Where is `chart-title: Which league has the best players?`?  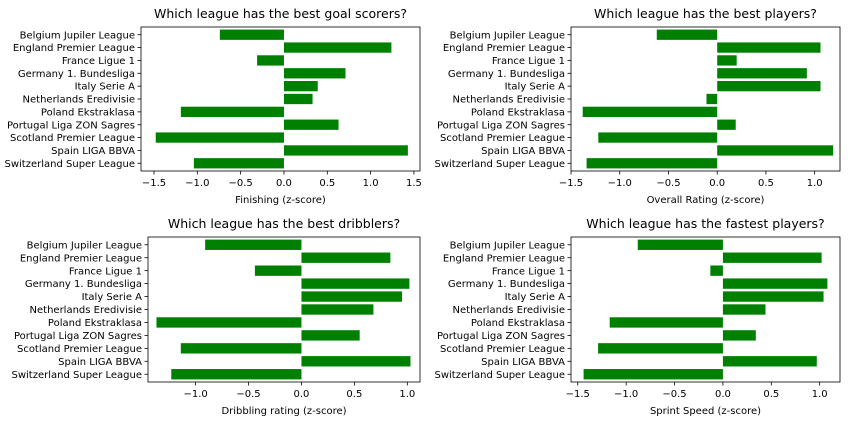 chart-title: Which league has the best players? is located at coordinates (705, 13).